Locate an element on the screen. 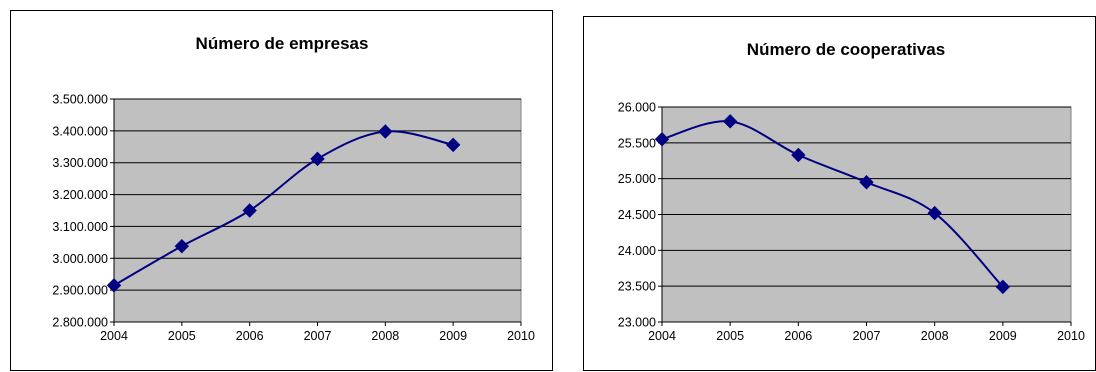  y-tick-label: 3.200.000 is located at coordinates (80, 195).